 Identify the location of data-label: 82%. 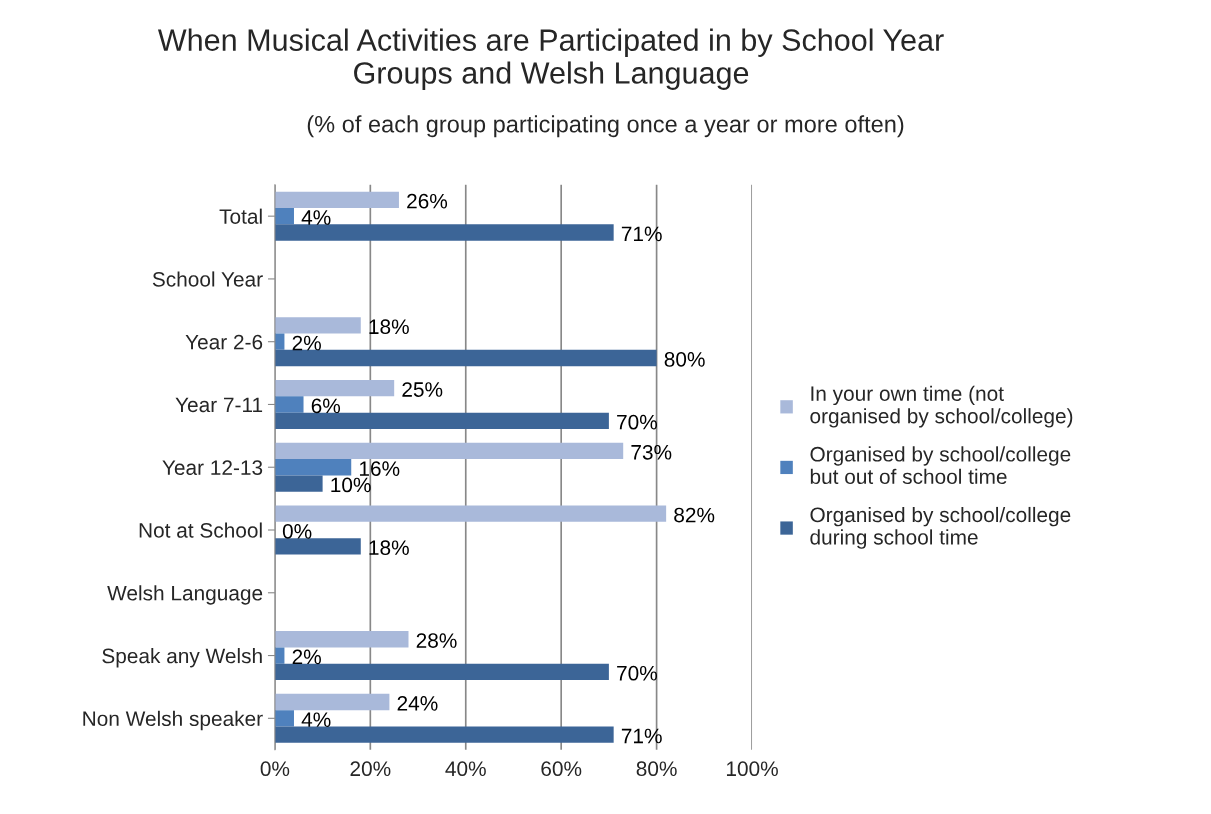
(694, 515).